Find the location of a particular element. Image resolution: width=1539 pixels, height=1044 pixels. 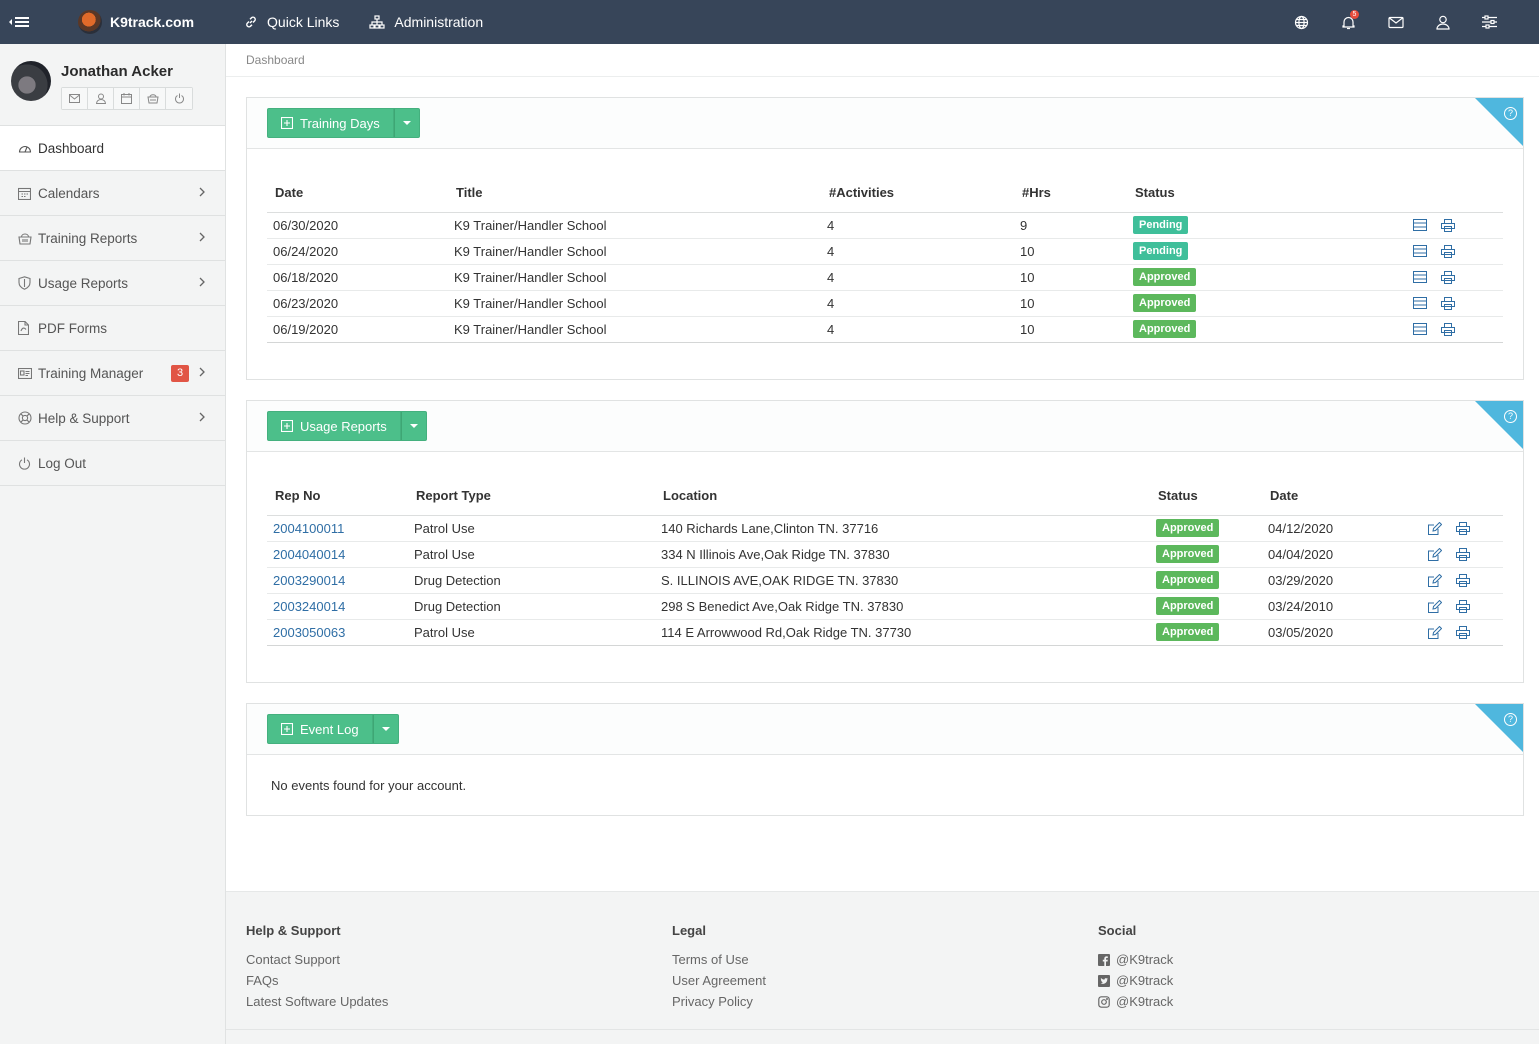

add-training-day-button: Training Days is located at coordinates (330, 123).